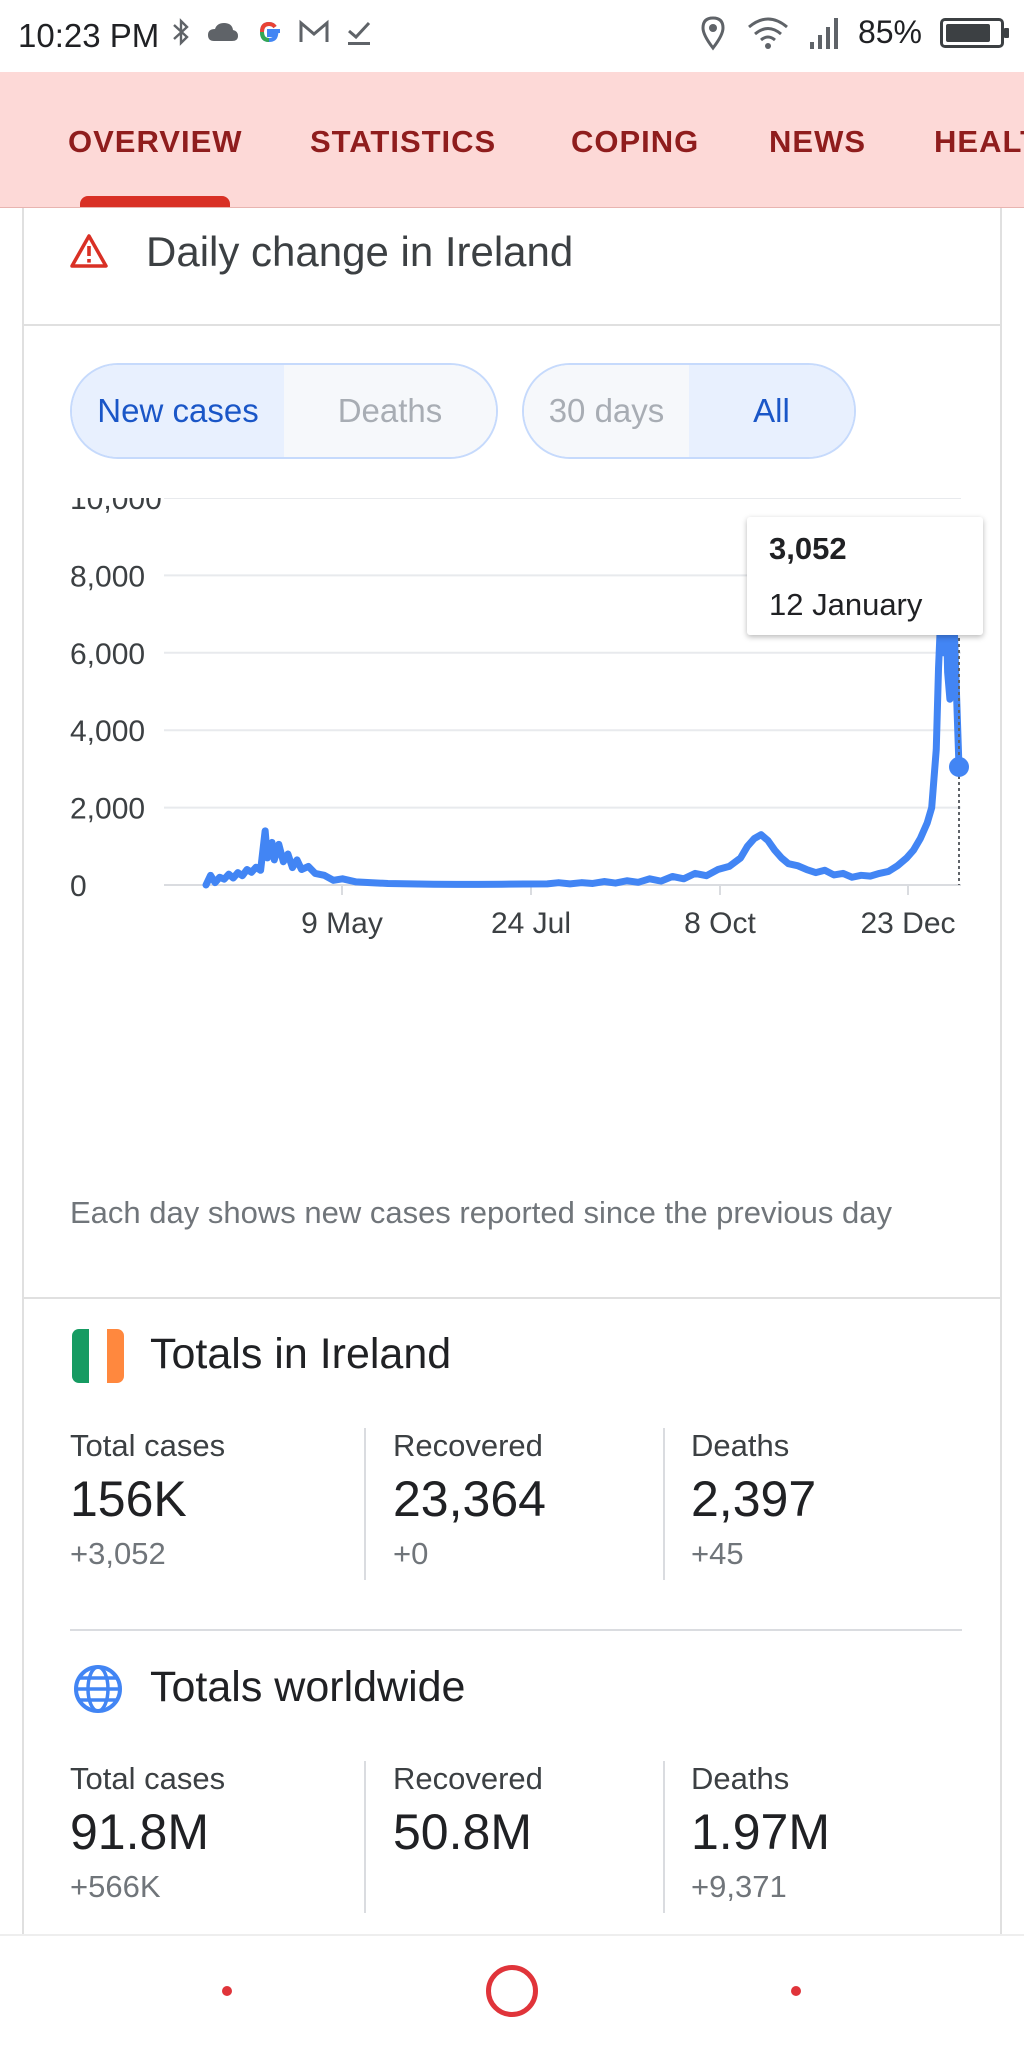  I want to click on stat-delta: +9,371, so click(739, 1886).